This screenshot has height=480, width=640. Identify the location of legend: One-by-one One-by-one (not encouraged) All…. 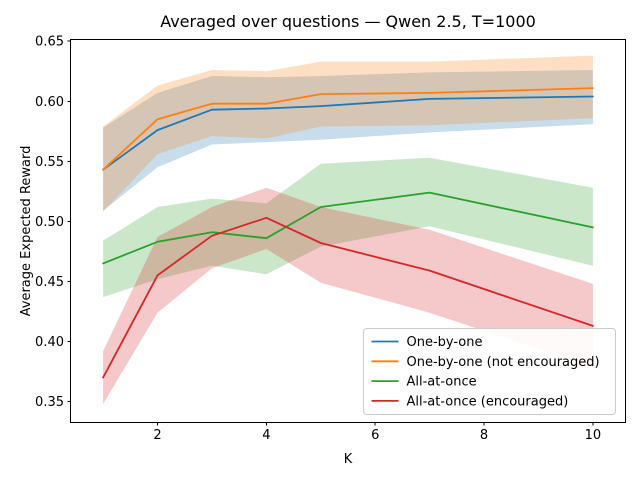
(489, 371).